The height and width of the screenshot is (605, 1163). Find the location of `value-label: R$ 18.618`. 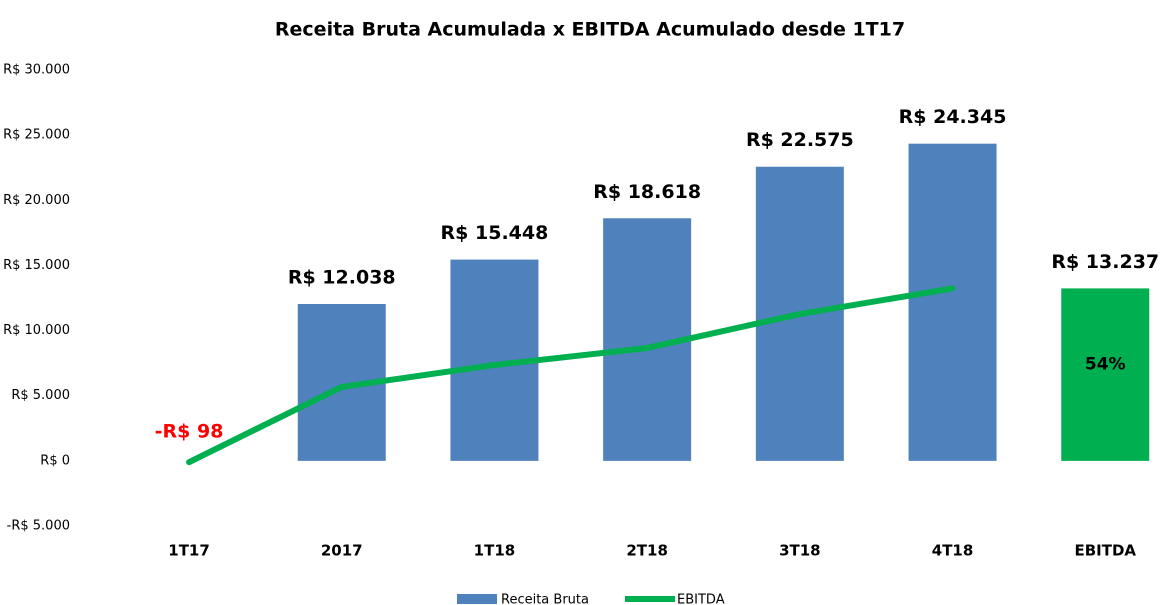

value-label: R$ 18.618 is located at coordinates (647, 192).